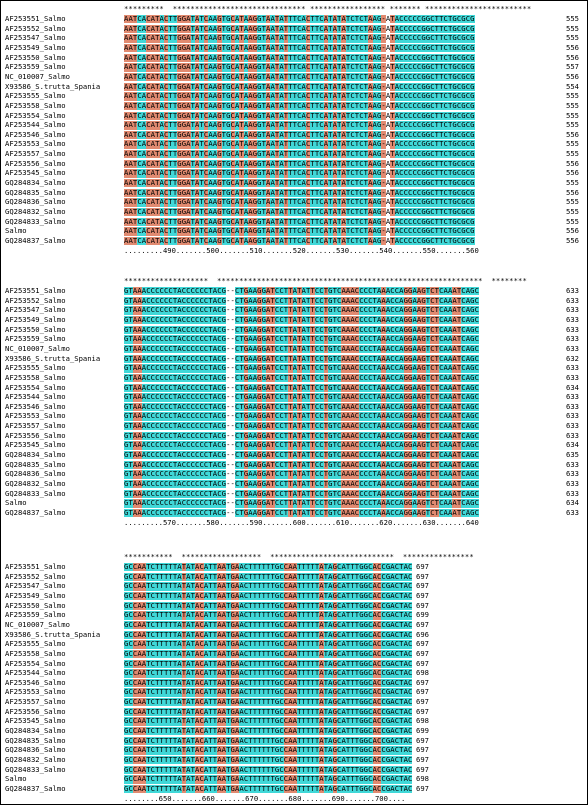 This screenshot has width=588, height=805. Describe the element at coordinates (35, 28) in the screenshot. I see `sequence-name: AF253552_Salmo` at that location.